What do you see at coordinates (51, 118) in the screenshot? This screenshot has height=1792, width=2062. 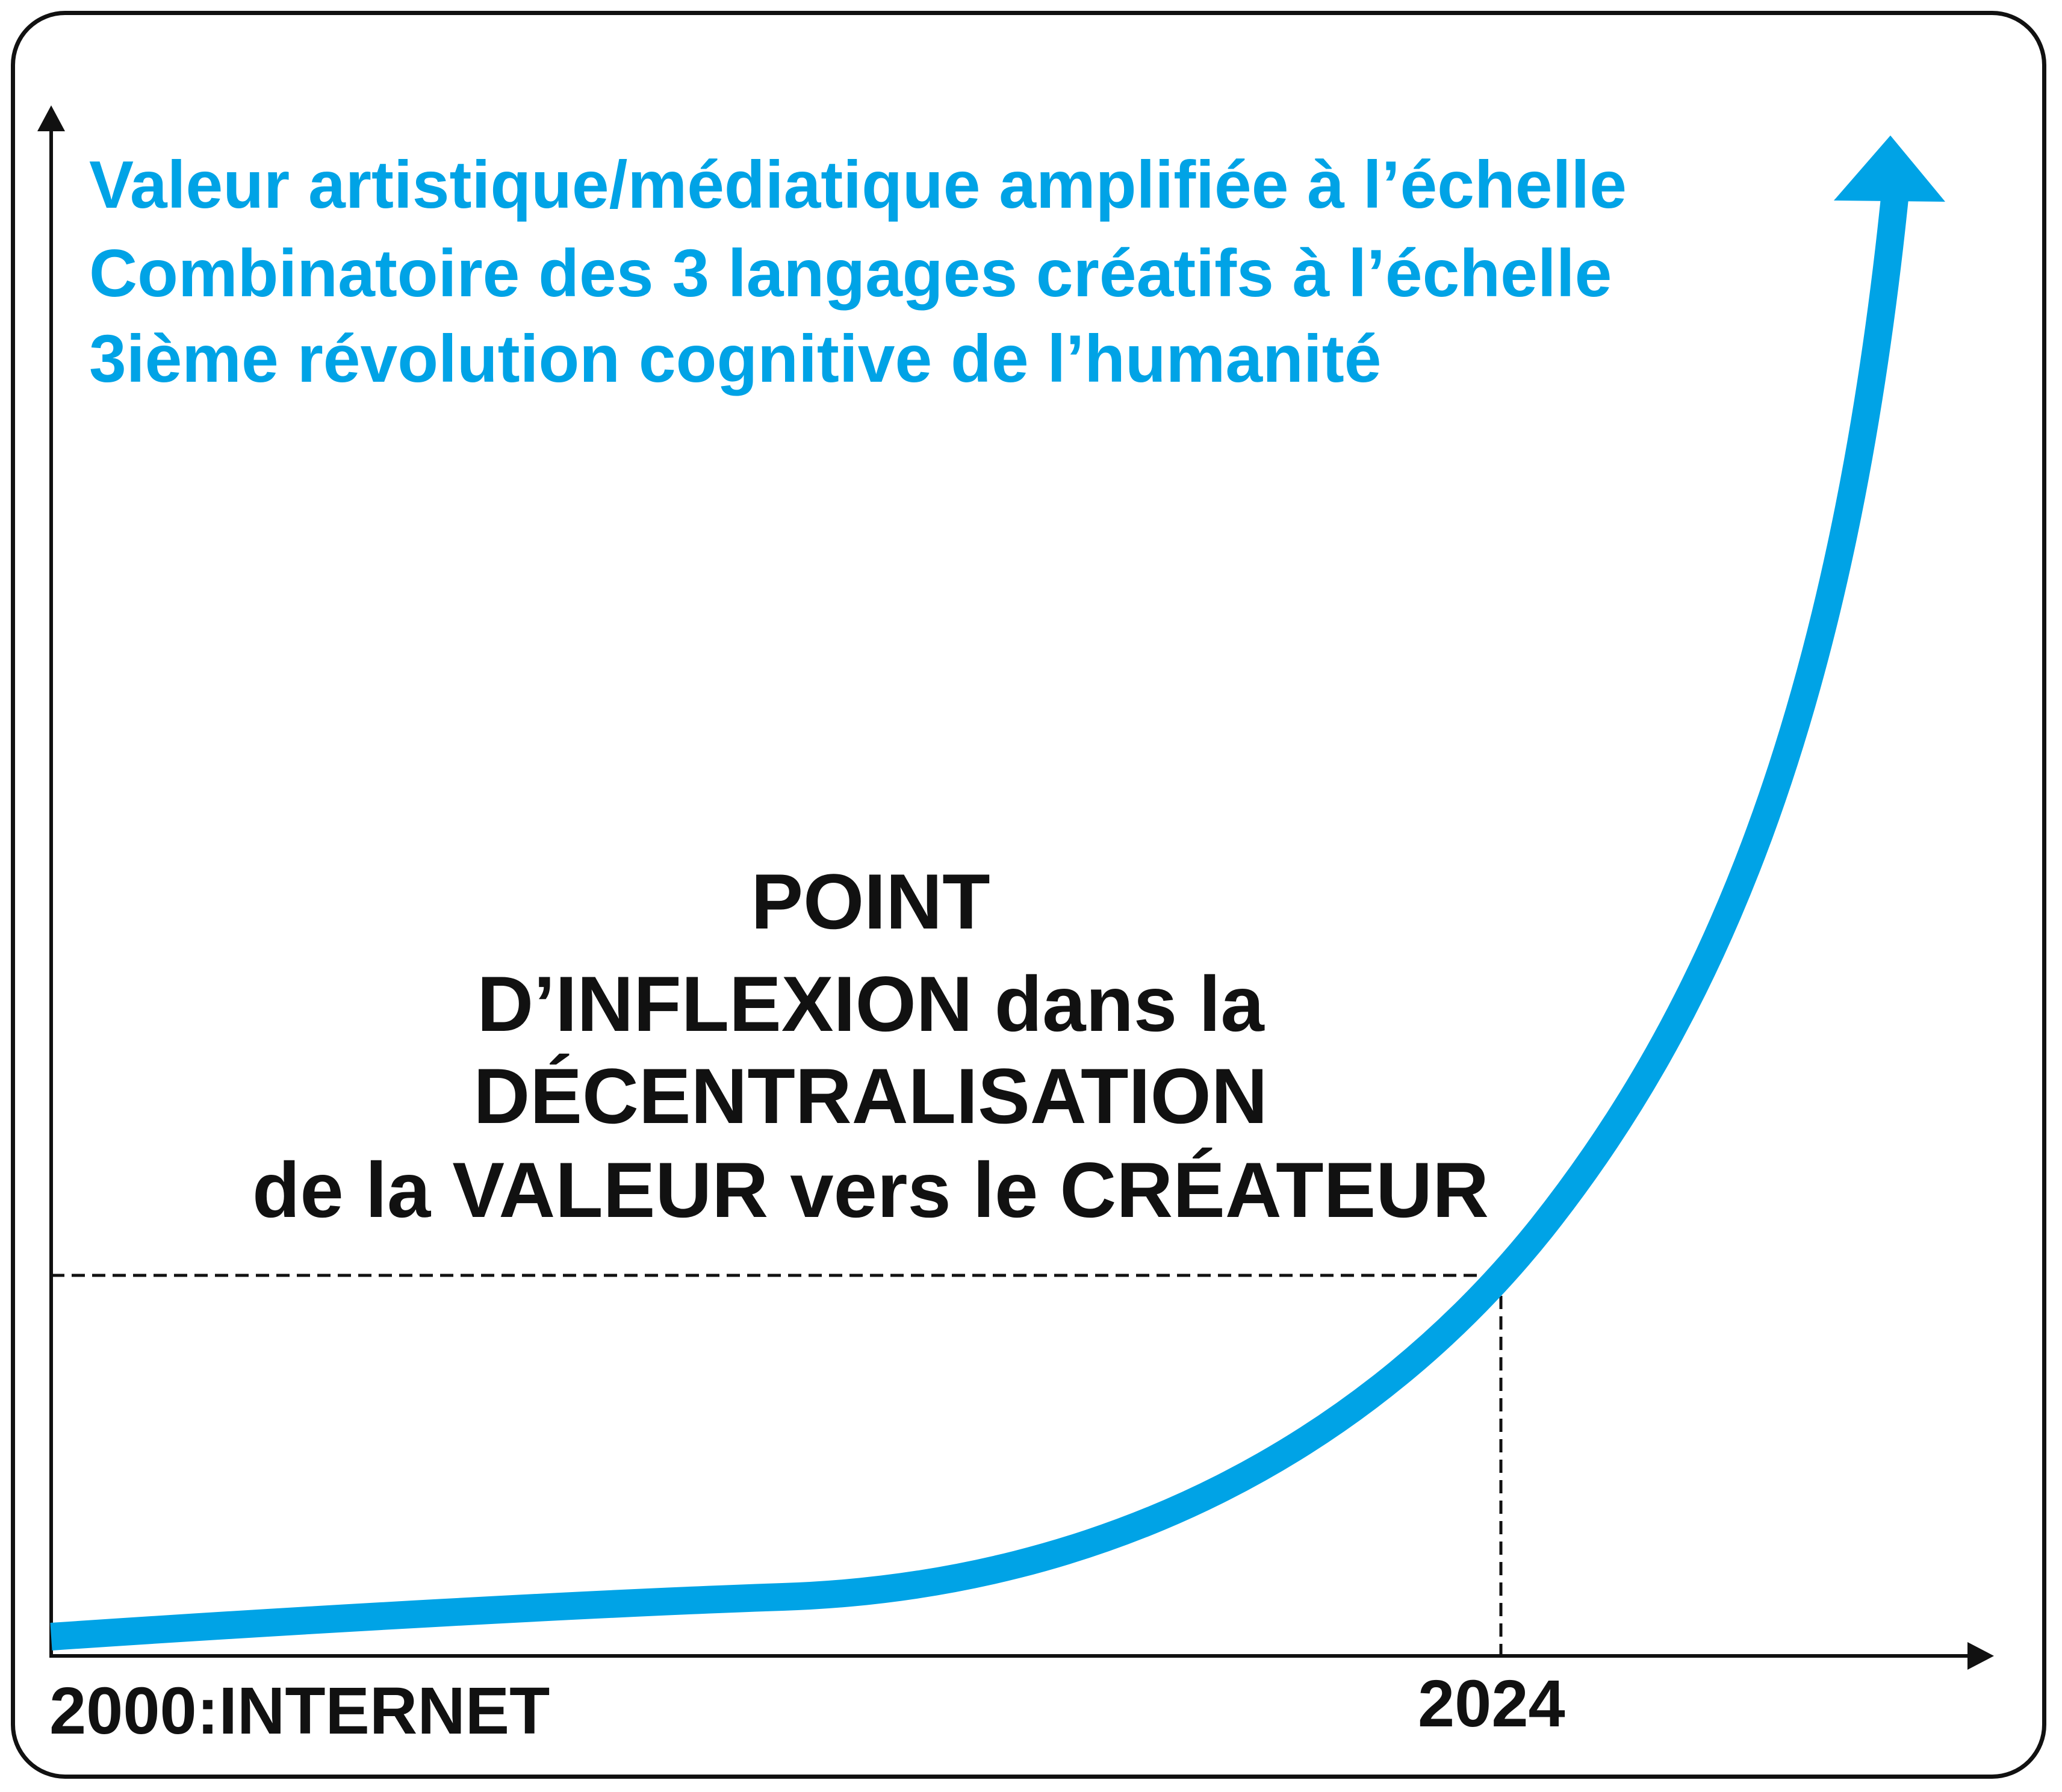 I see `y-axis-arrowhead` at bounding box center [51, 118].